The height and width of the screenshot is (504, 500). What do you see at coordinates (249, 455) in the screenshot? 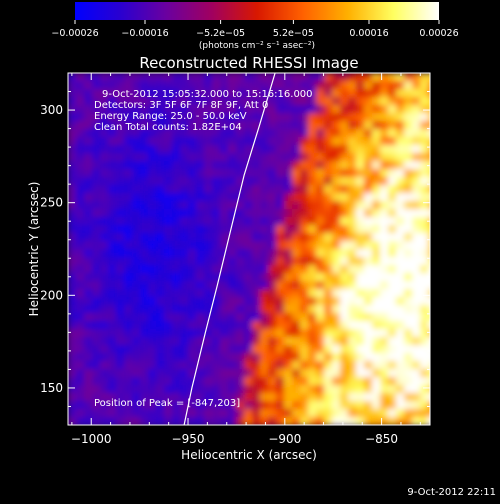
I see `x-axis-label: Heliocentric X (arcsec)` at bounding box center [249, 455].